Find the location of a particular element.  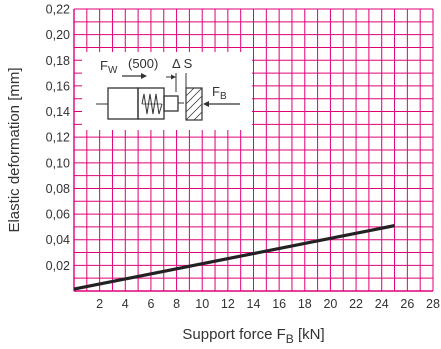

x-tick-label: 20 is located at coordinates (330, 304).